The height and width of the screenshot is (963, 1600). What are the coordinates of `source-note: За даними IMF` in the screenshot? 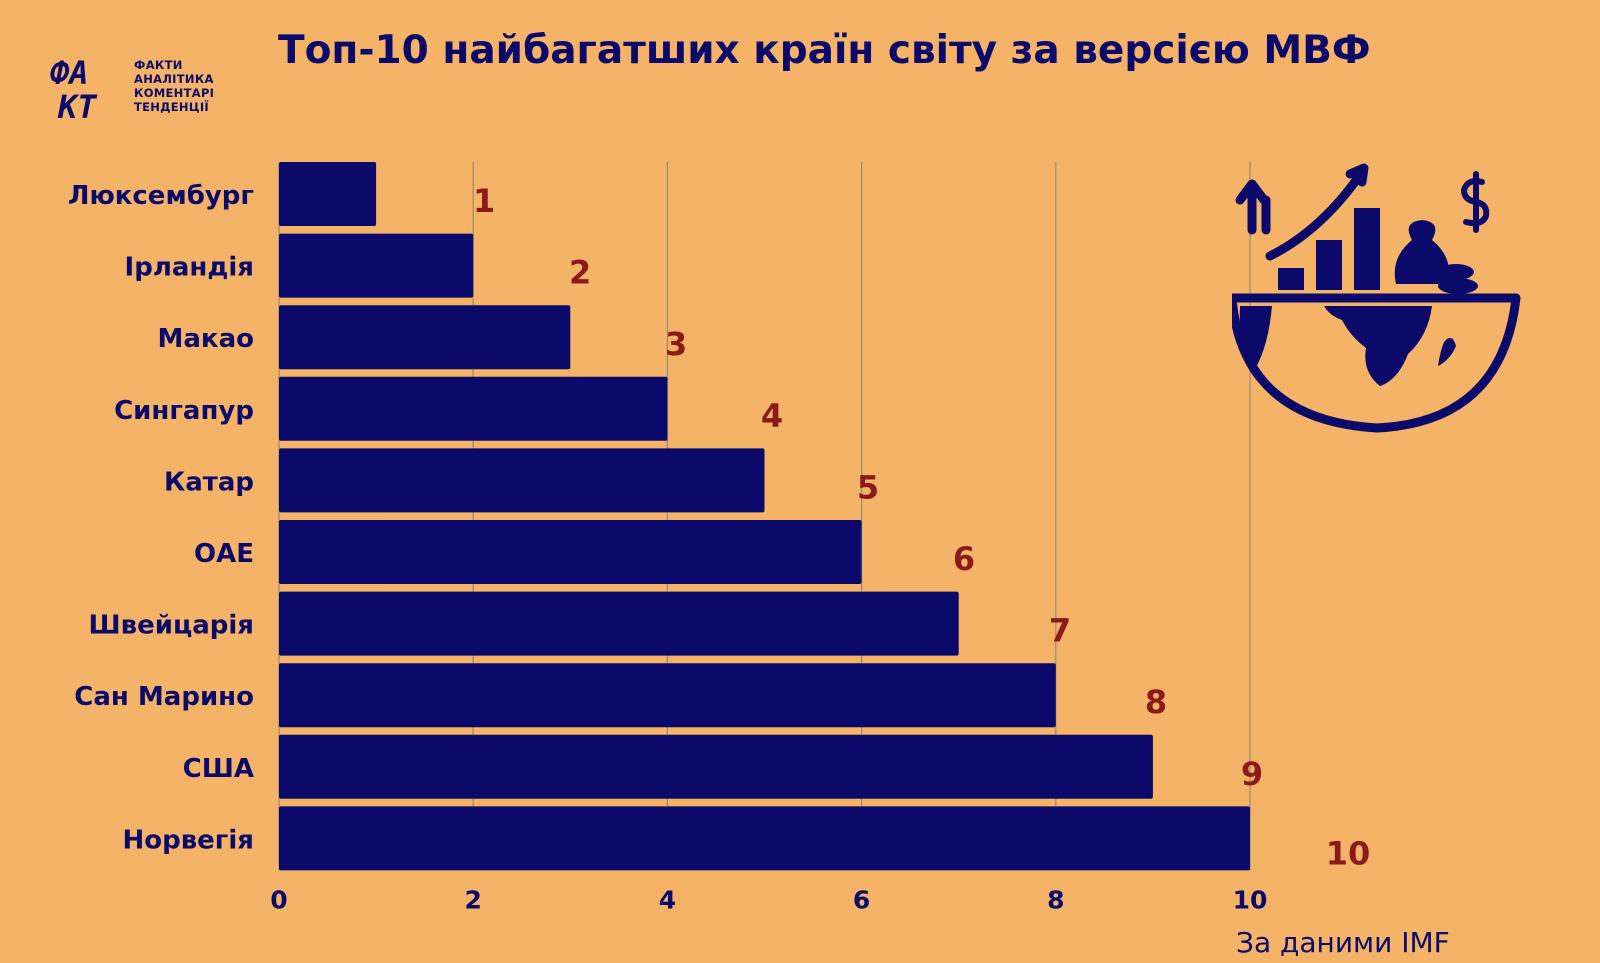 It's located at (1343, 942).